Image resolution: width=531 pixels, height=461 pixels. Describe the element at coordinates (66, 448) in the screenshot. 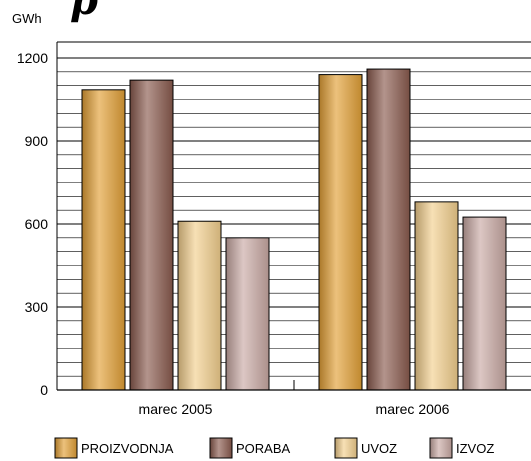

I see `legend-swatch-proizvodnja` at that location.